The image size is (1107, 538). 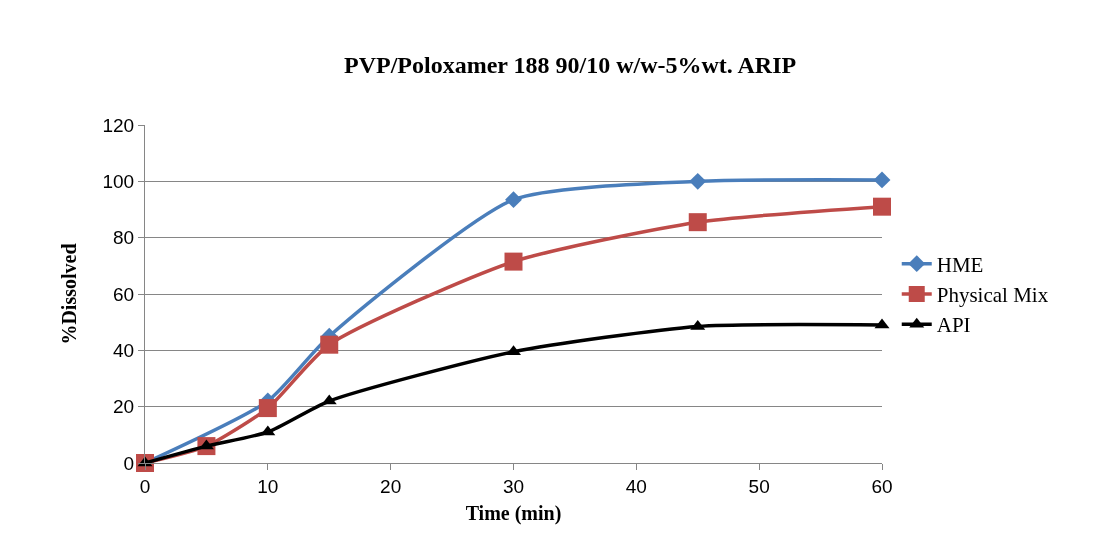 I want to click on y-tick-label: 60, so click(x=124, y=294).